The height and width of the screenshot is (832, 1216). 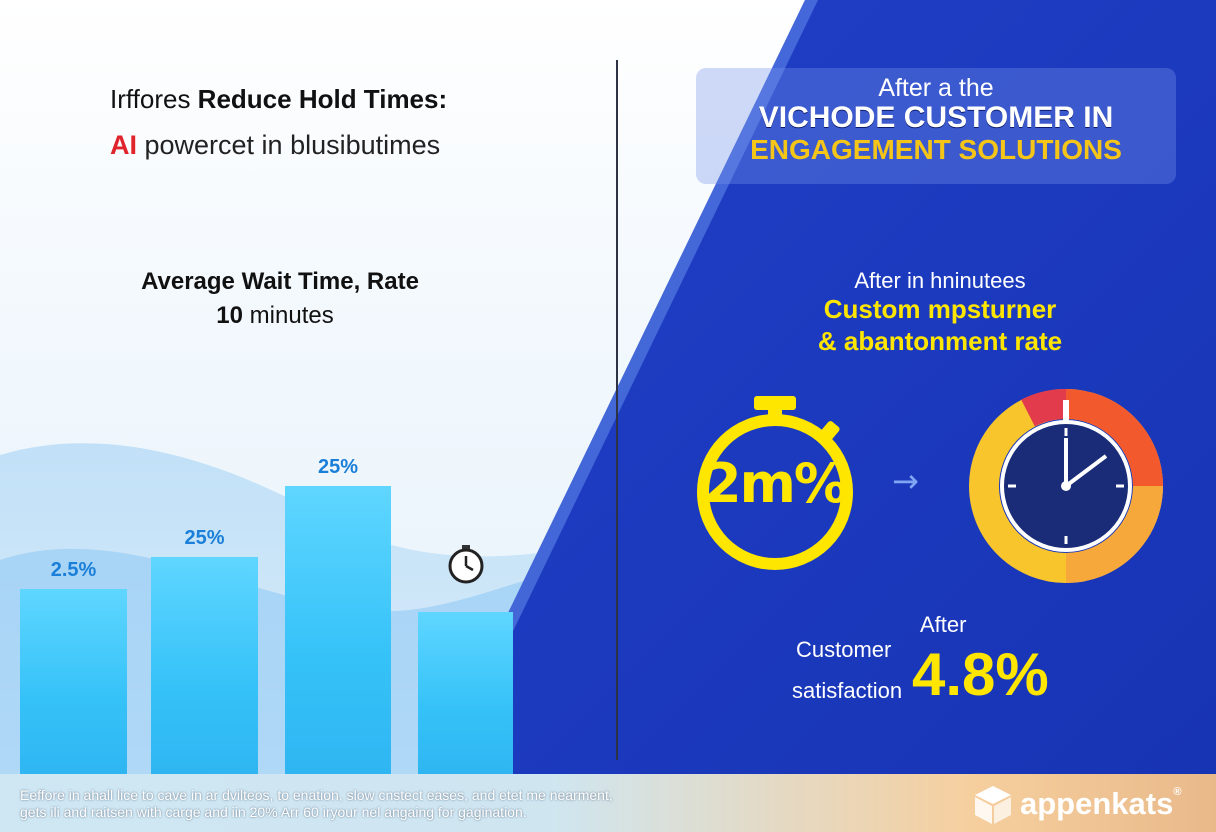 I want to click on title-line3: ENGAGEMENT SOLUTIONS, so click(x=936, y=149).